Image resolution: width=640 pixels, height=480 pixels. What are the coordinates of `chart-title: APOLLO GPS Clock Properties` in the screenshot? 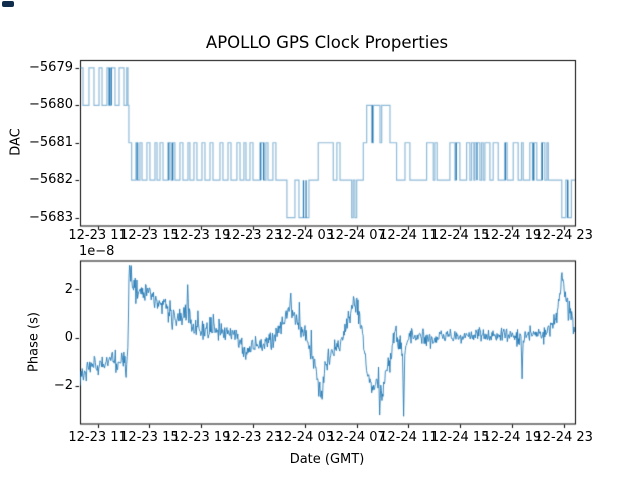 It's located at (327, 42).